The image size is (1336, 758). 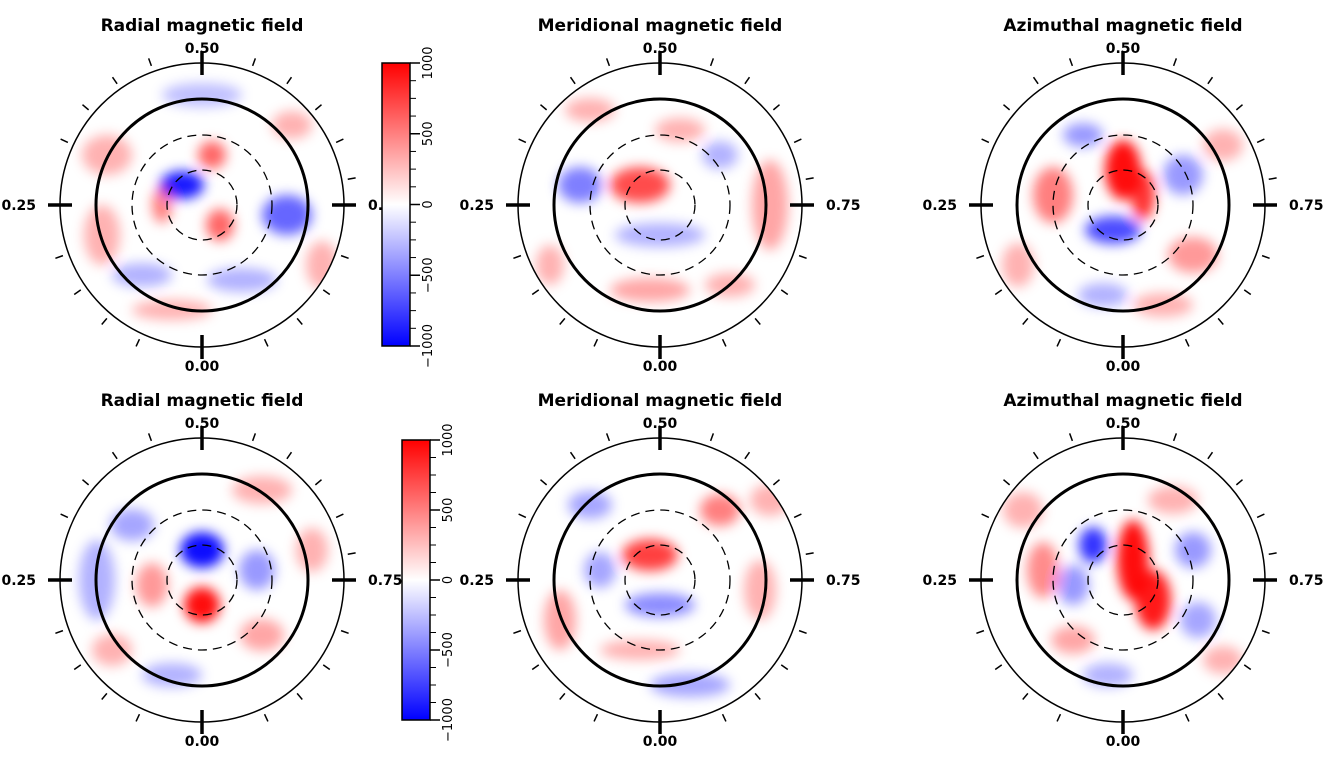 I want to click on panel-top-azimuthal-field, so click(x=1123, y=205).